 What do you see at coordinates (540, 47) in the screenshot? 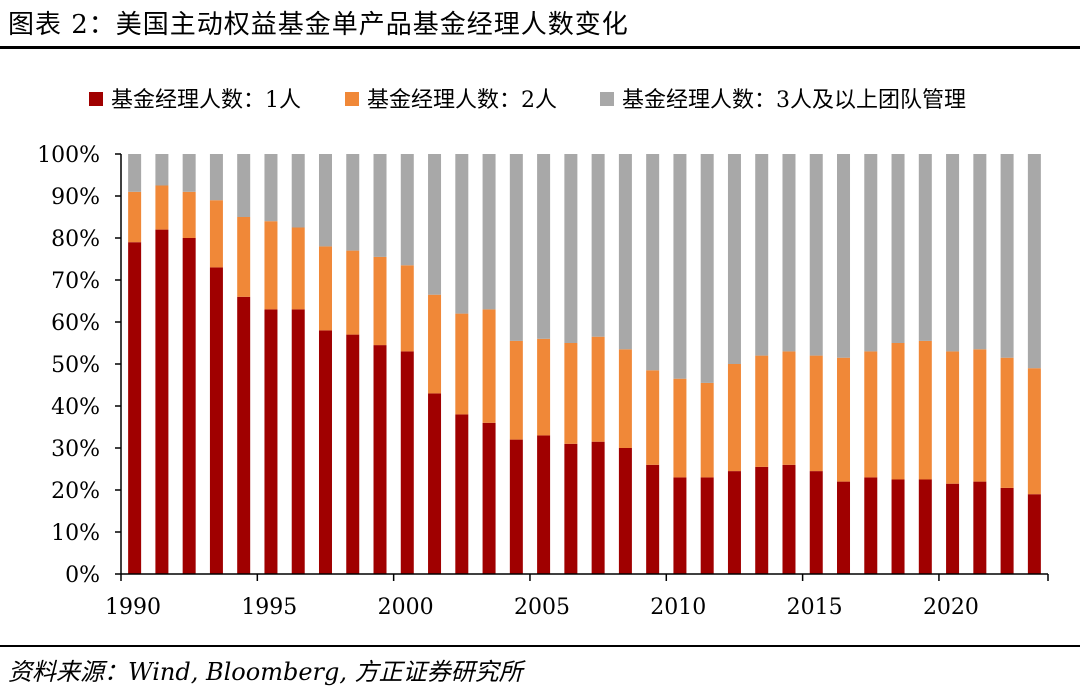
I see `title-underline` at bounding box center [540, 47].